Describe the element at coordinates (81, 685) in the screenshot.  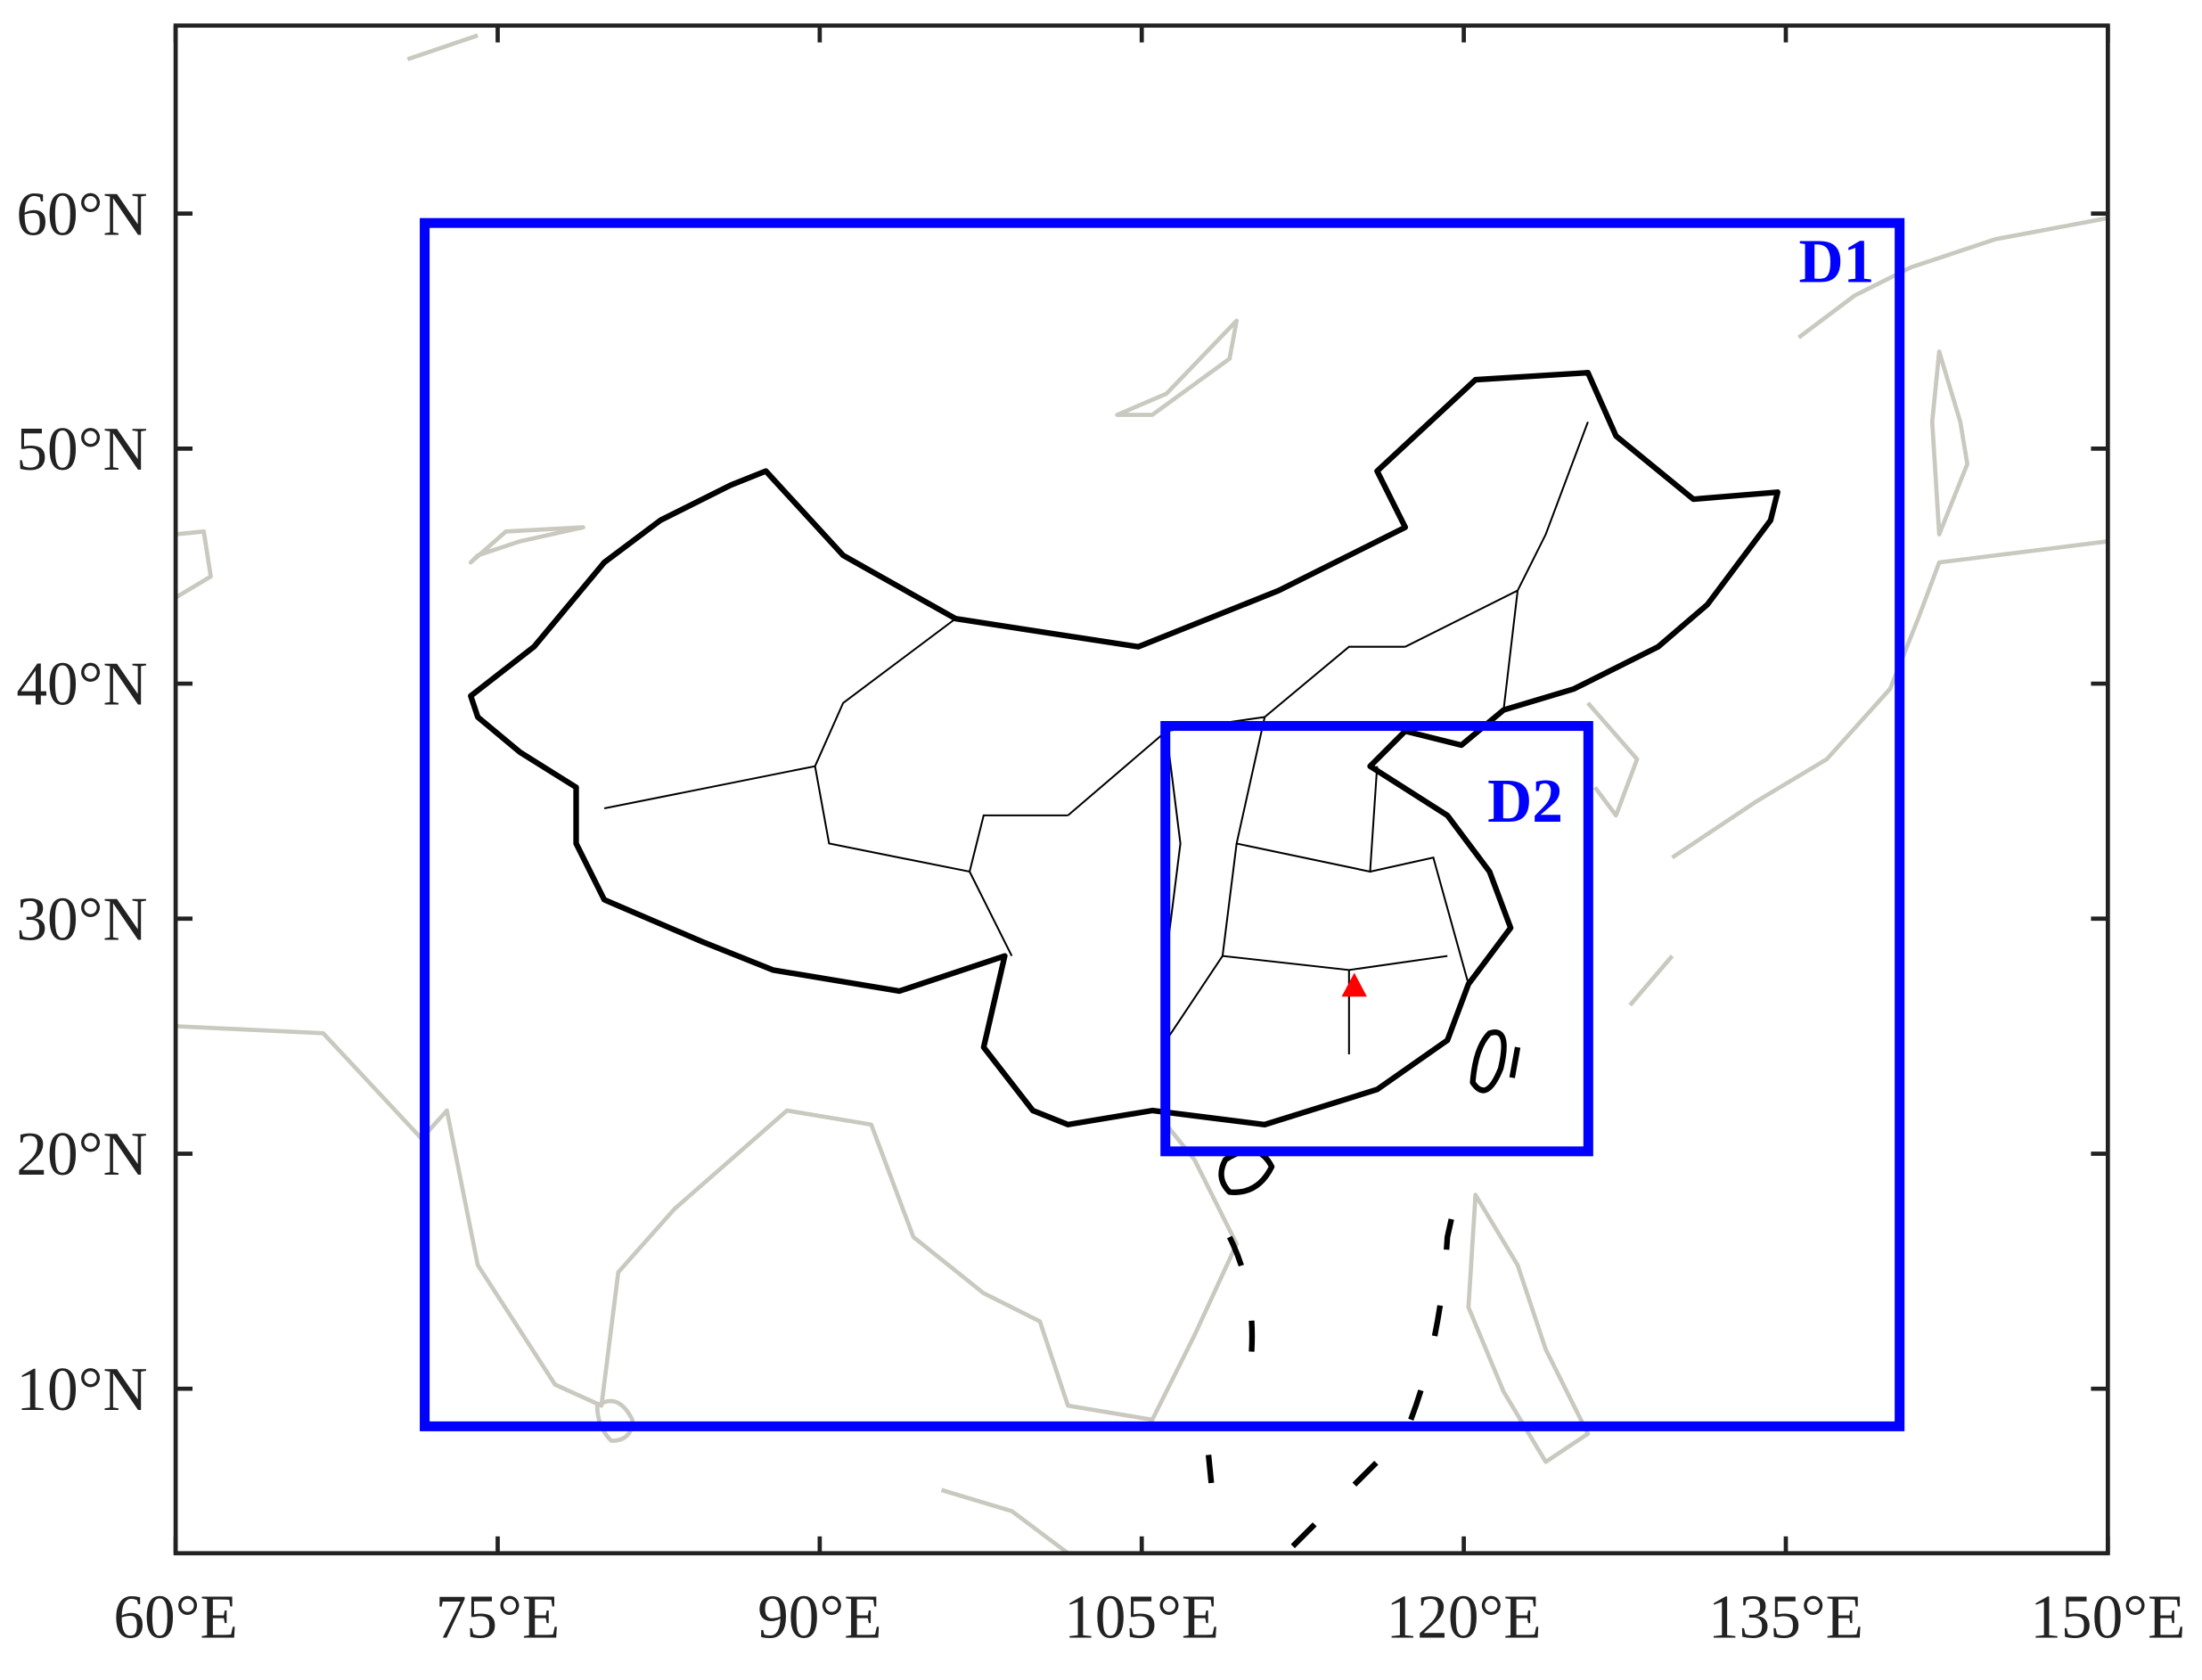
I see `y-tick-label: 40°N` at that location.